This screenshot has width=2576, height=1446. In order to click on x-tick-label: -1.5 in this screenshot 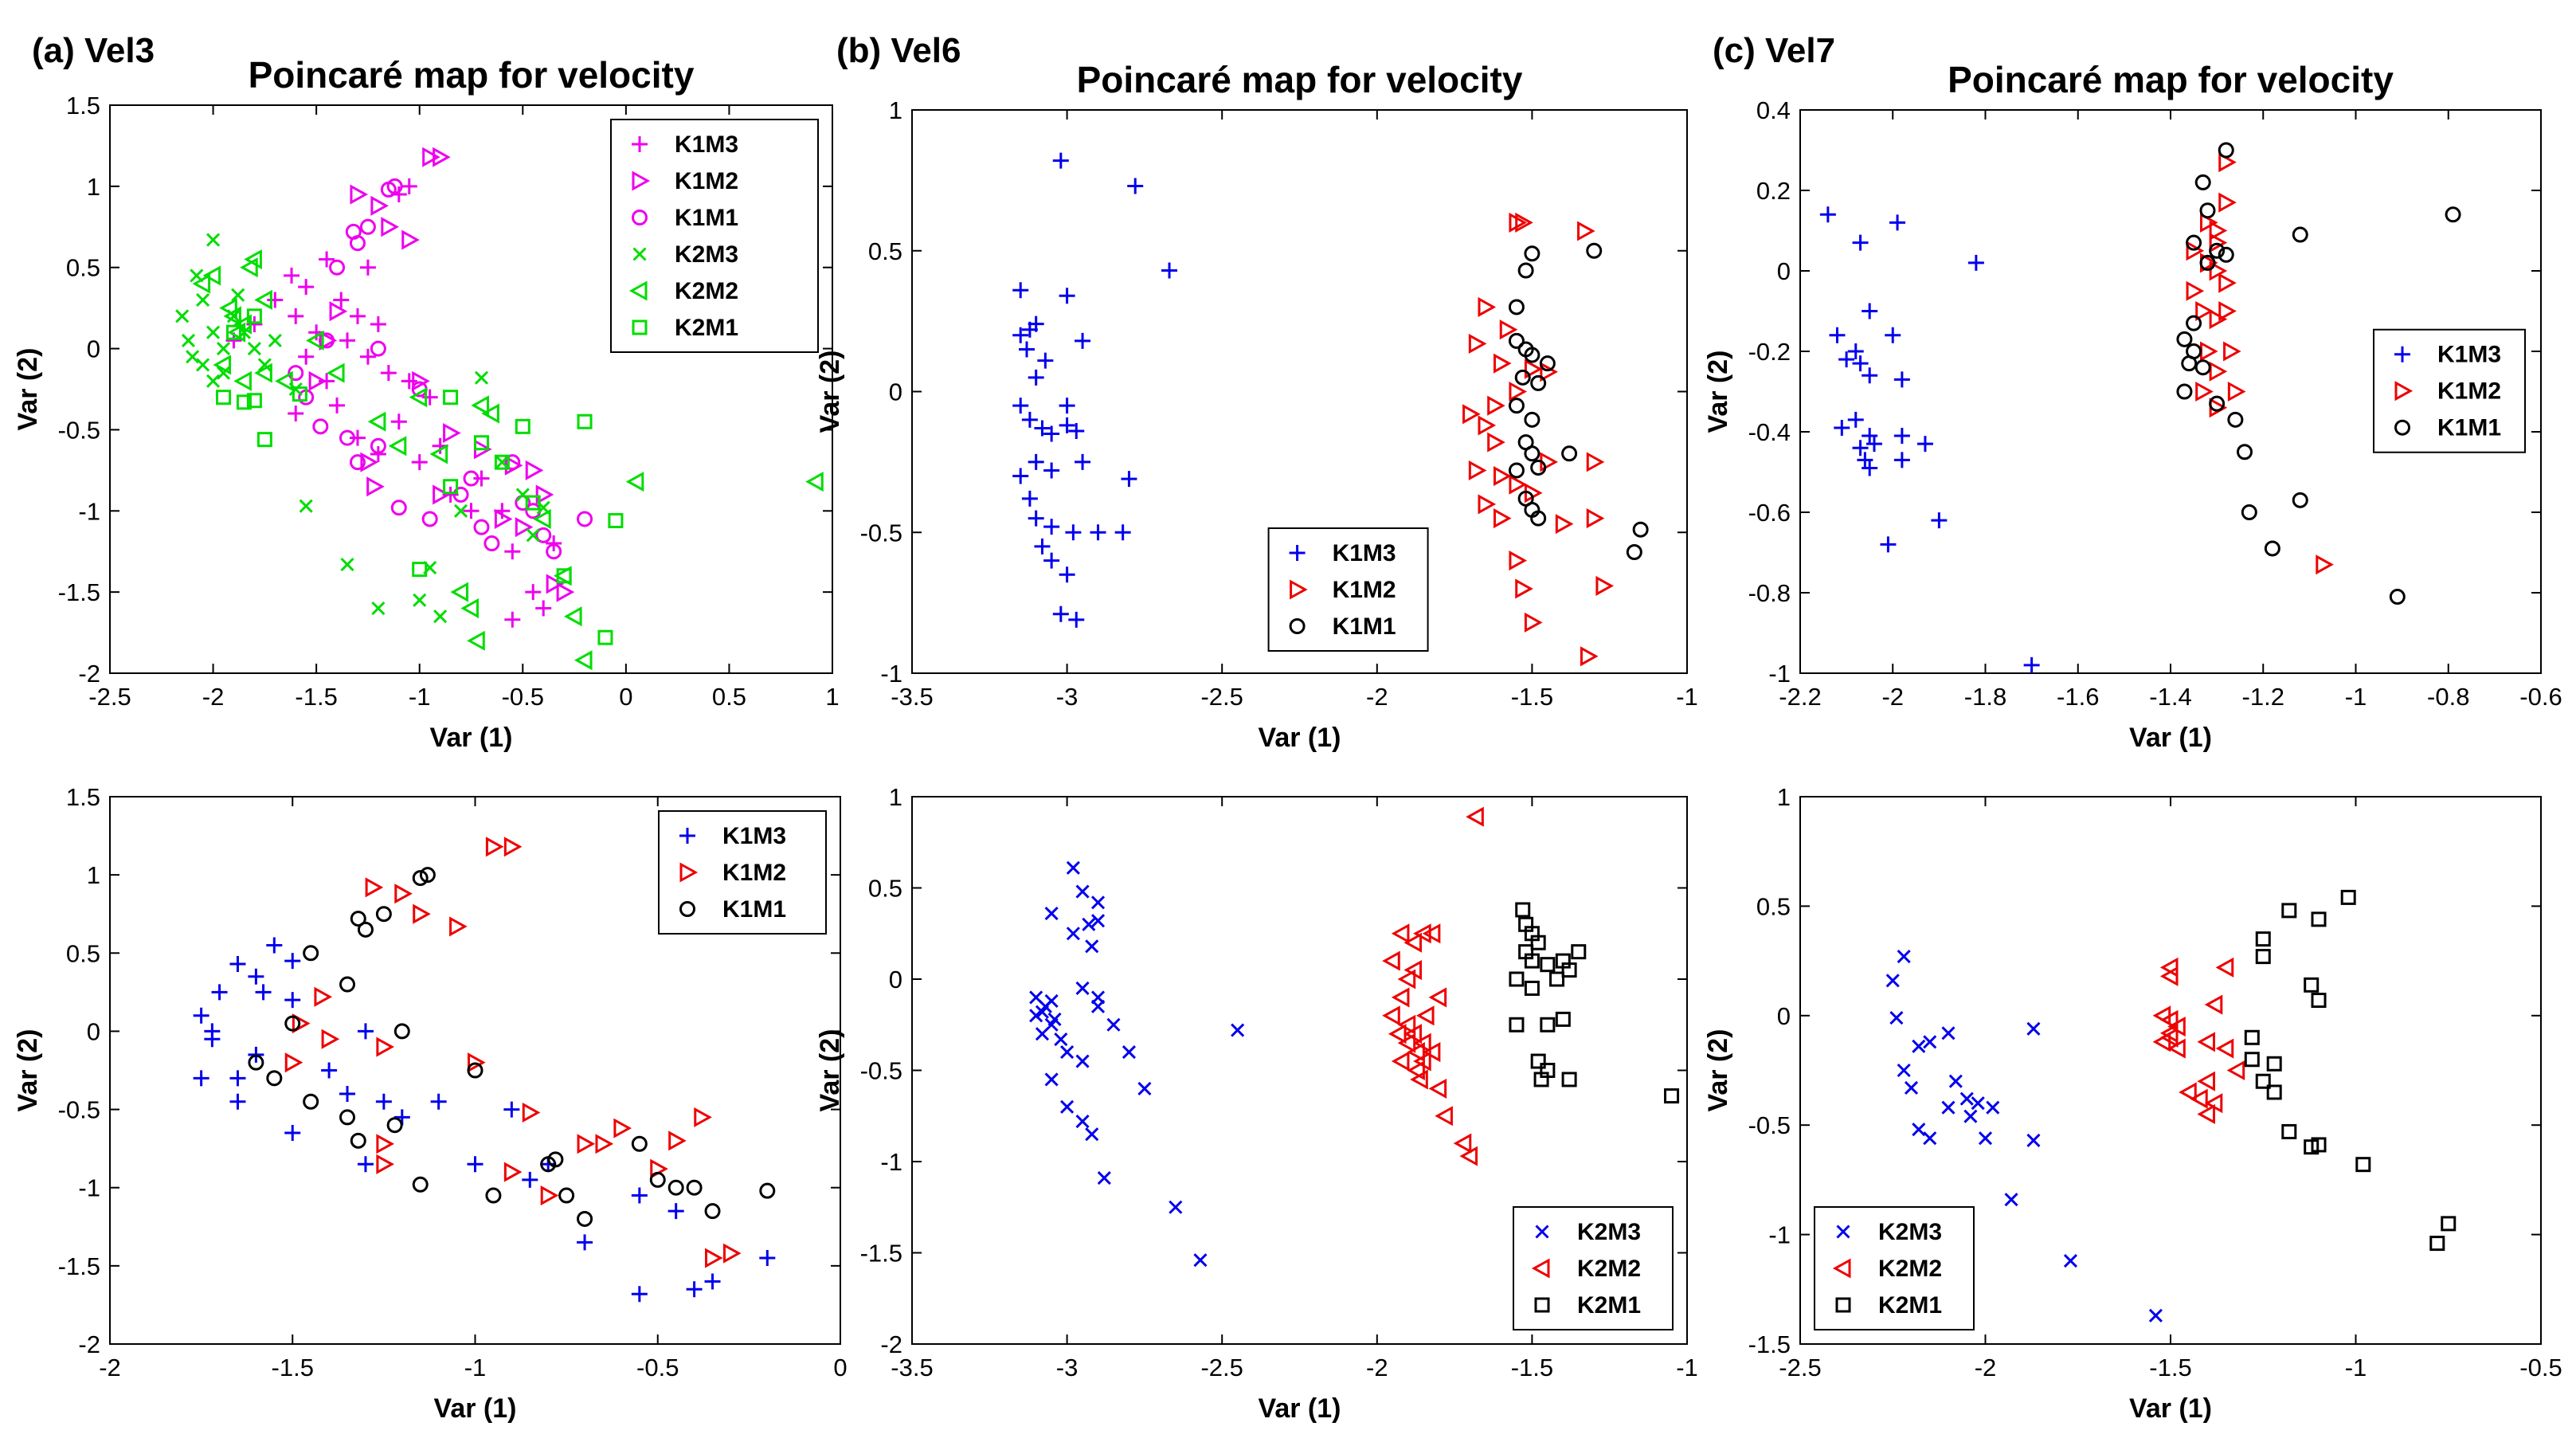, I will do `click(316, 697)`.